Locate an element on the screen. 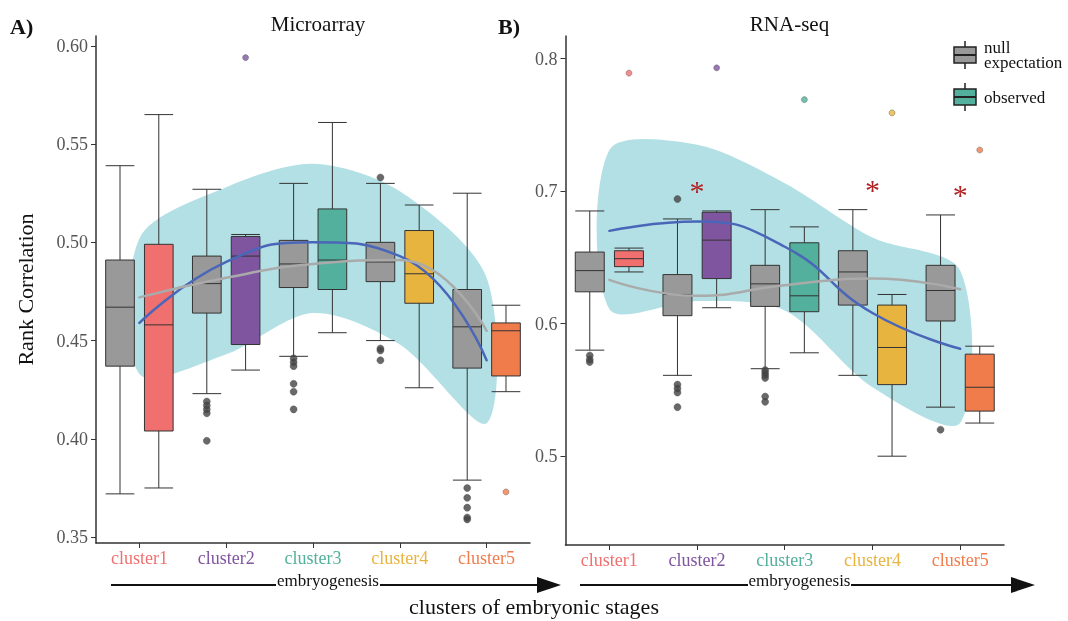 This screenshot has width=1068, height=621. y-tick-label: 0.50 is located at coordinates (72, 242).